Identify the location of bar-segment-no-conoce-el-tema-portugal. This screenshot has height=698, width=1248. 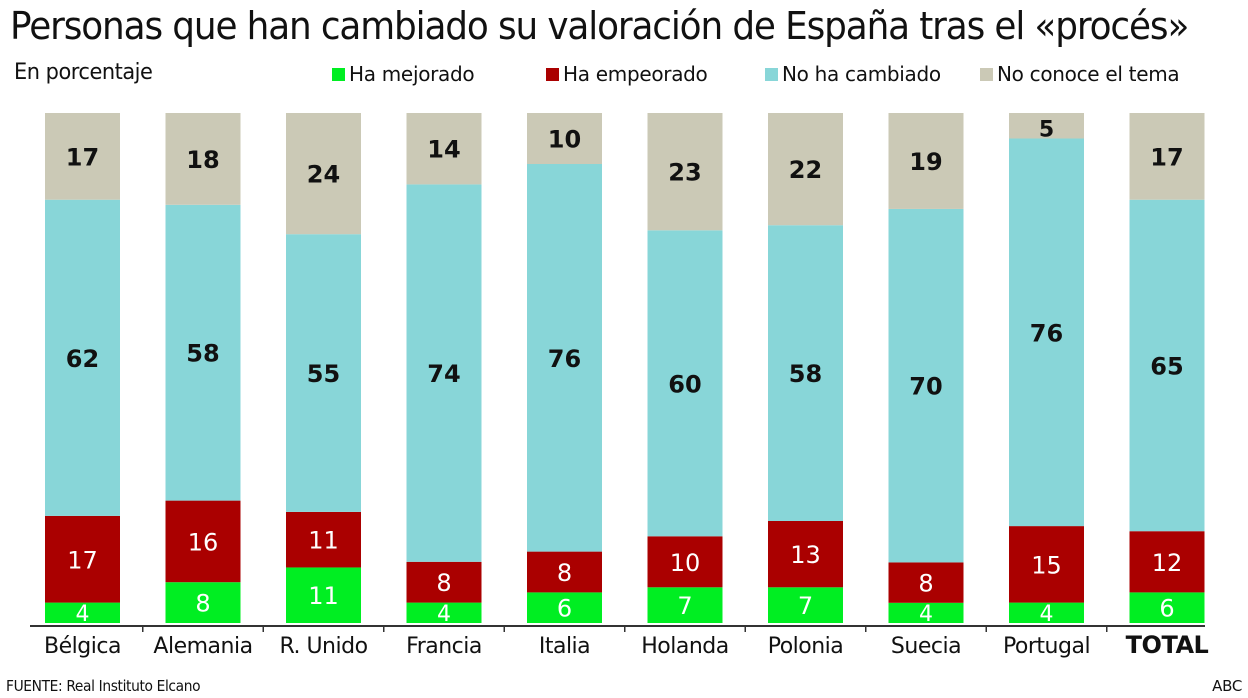
(1046, 126).